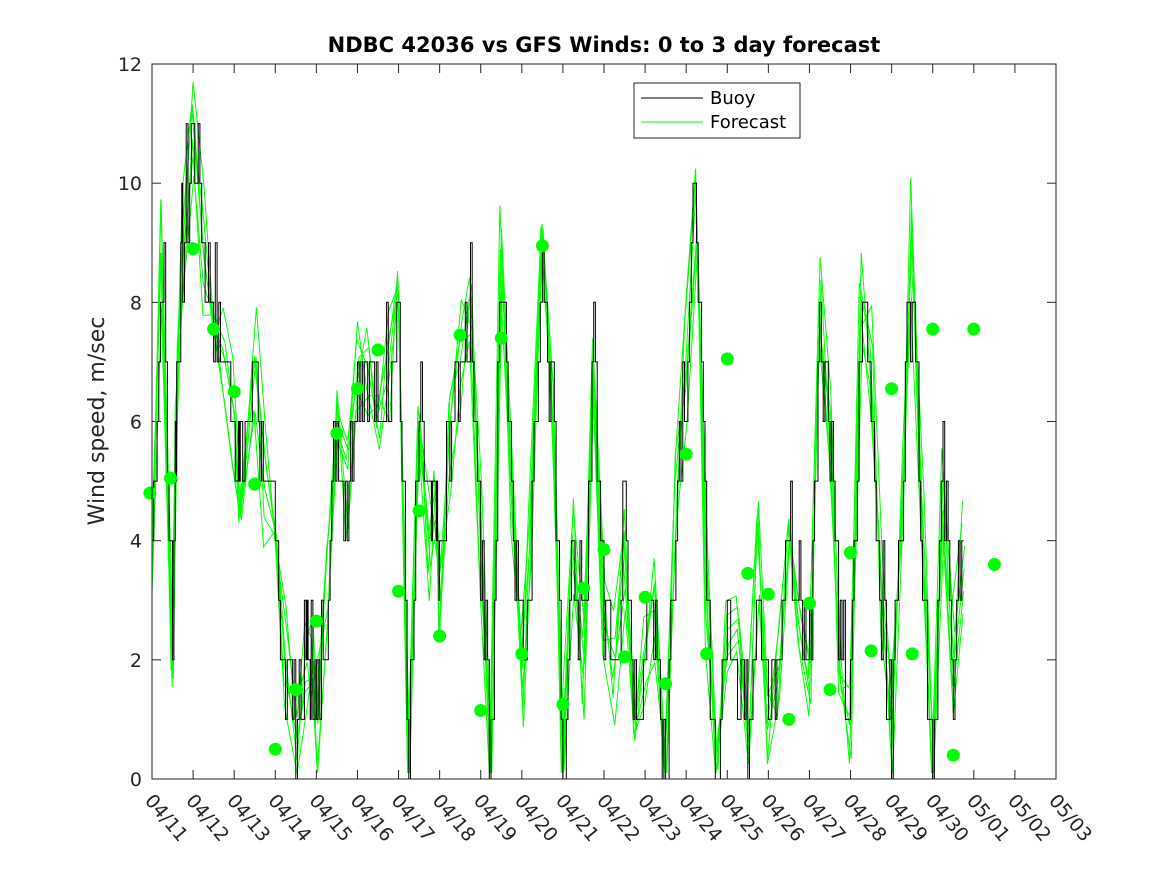 This screenshot has height=875, width=1167. Describe the element at coordinates (130, 184) in the screenshot. I see `y-tick-label: 10` at that location.